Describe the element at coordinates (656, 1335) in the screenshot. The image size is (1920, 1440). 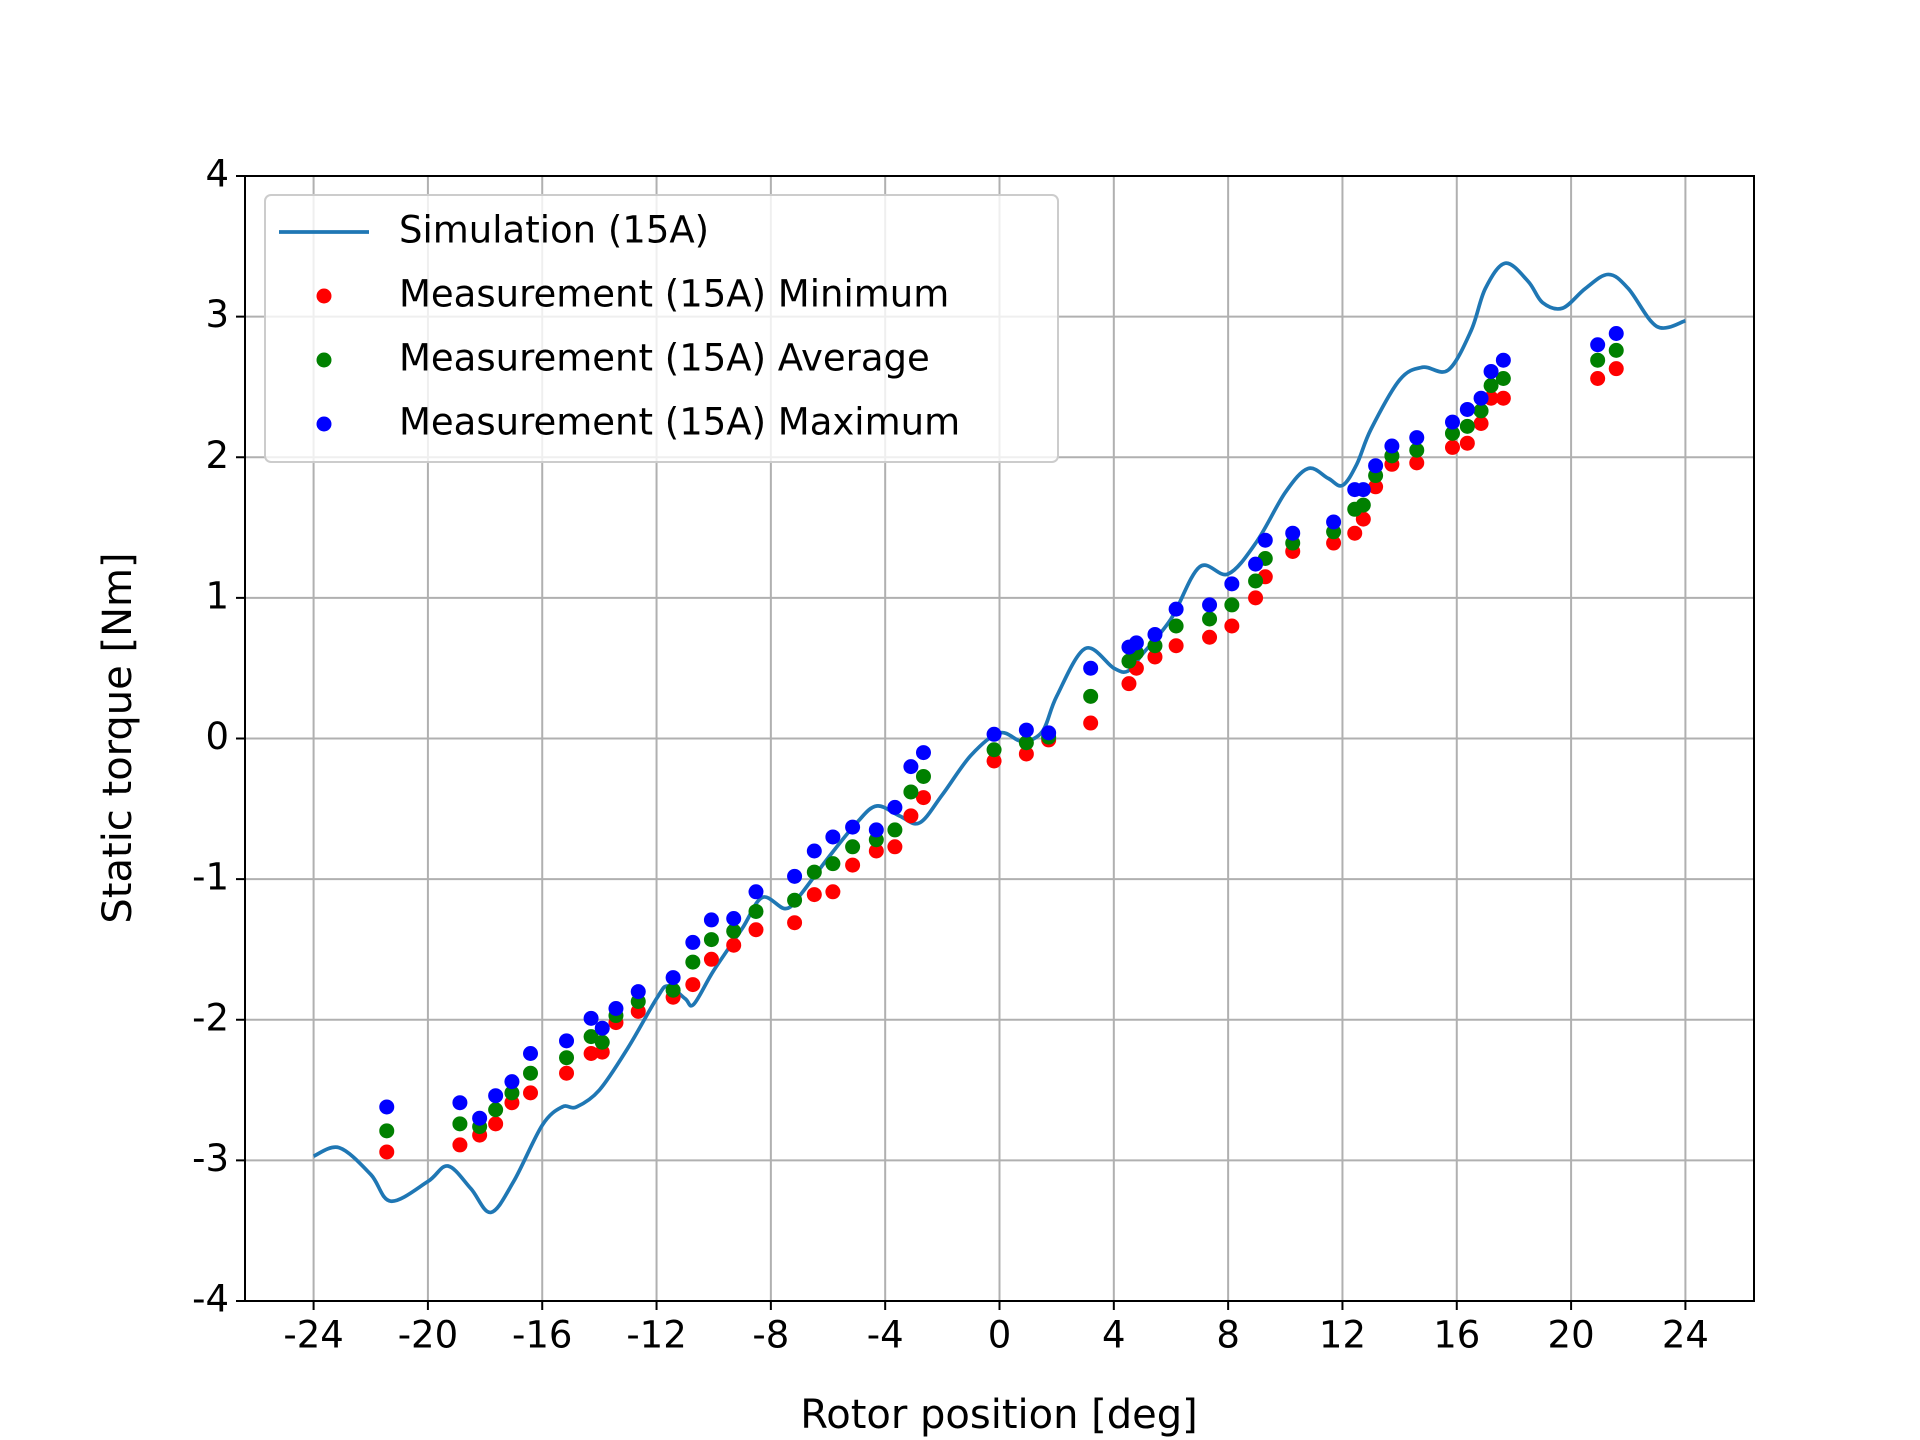
I see `x-tick-label: -12` at that location.